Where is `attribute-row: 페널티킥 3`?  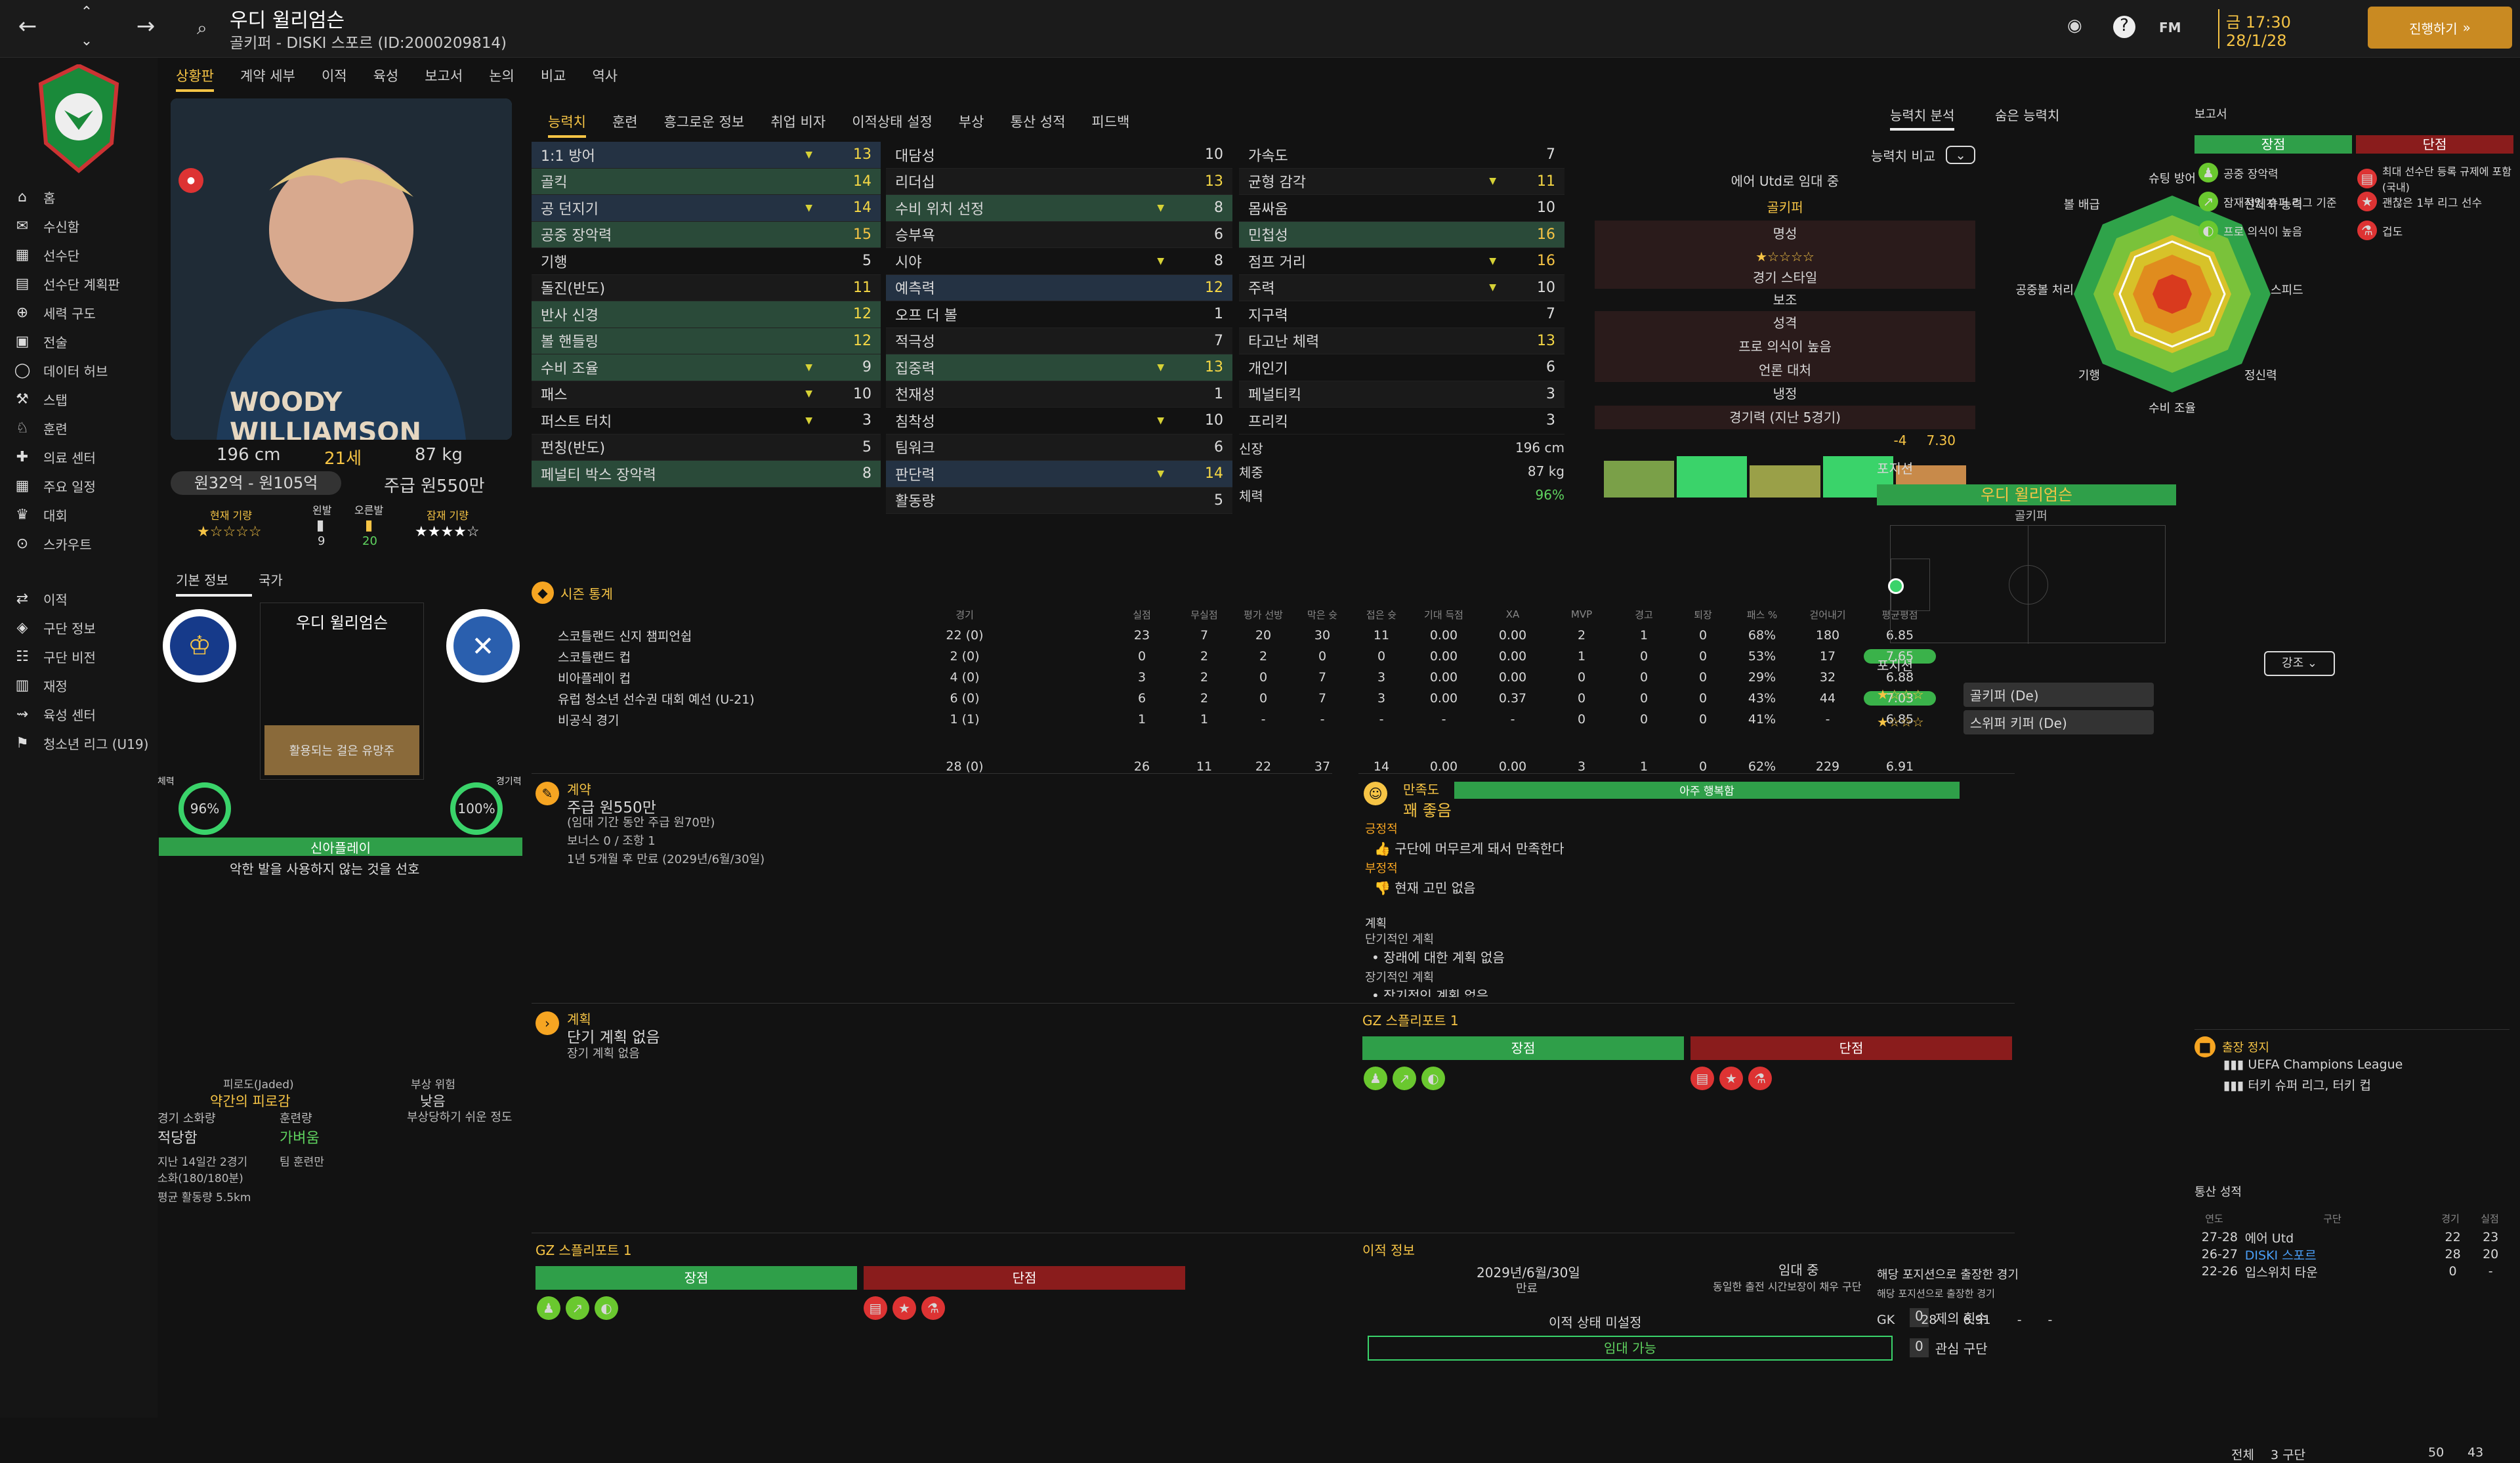 attribute-row: 페널티킥 3 is located at coordinates (1401, 394).